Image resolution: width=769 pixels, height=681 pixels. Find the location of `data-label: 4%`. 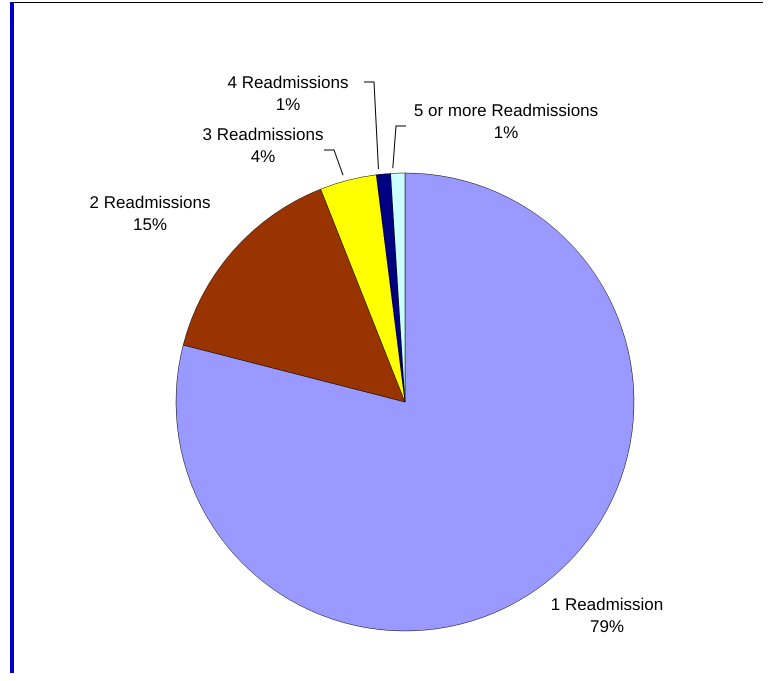

data-label: 4% is located at coordinates (263, 156).